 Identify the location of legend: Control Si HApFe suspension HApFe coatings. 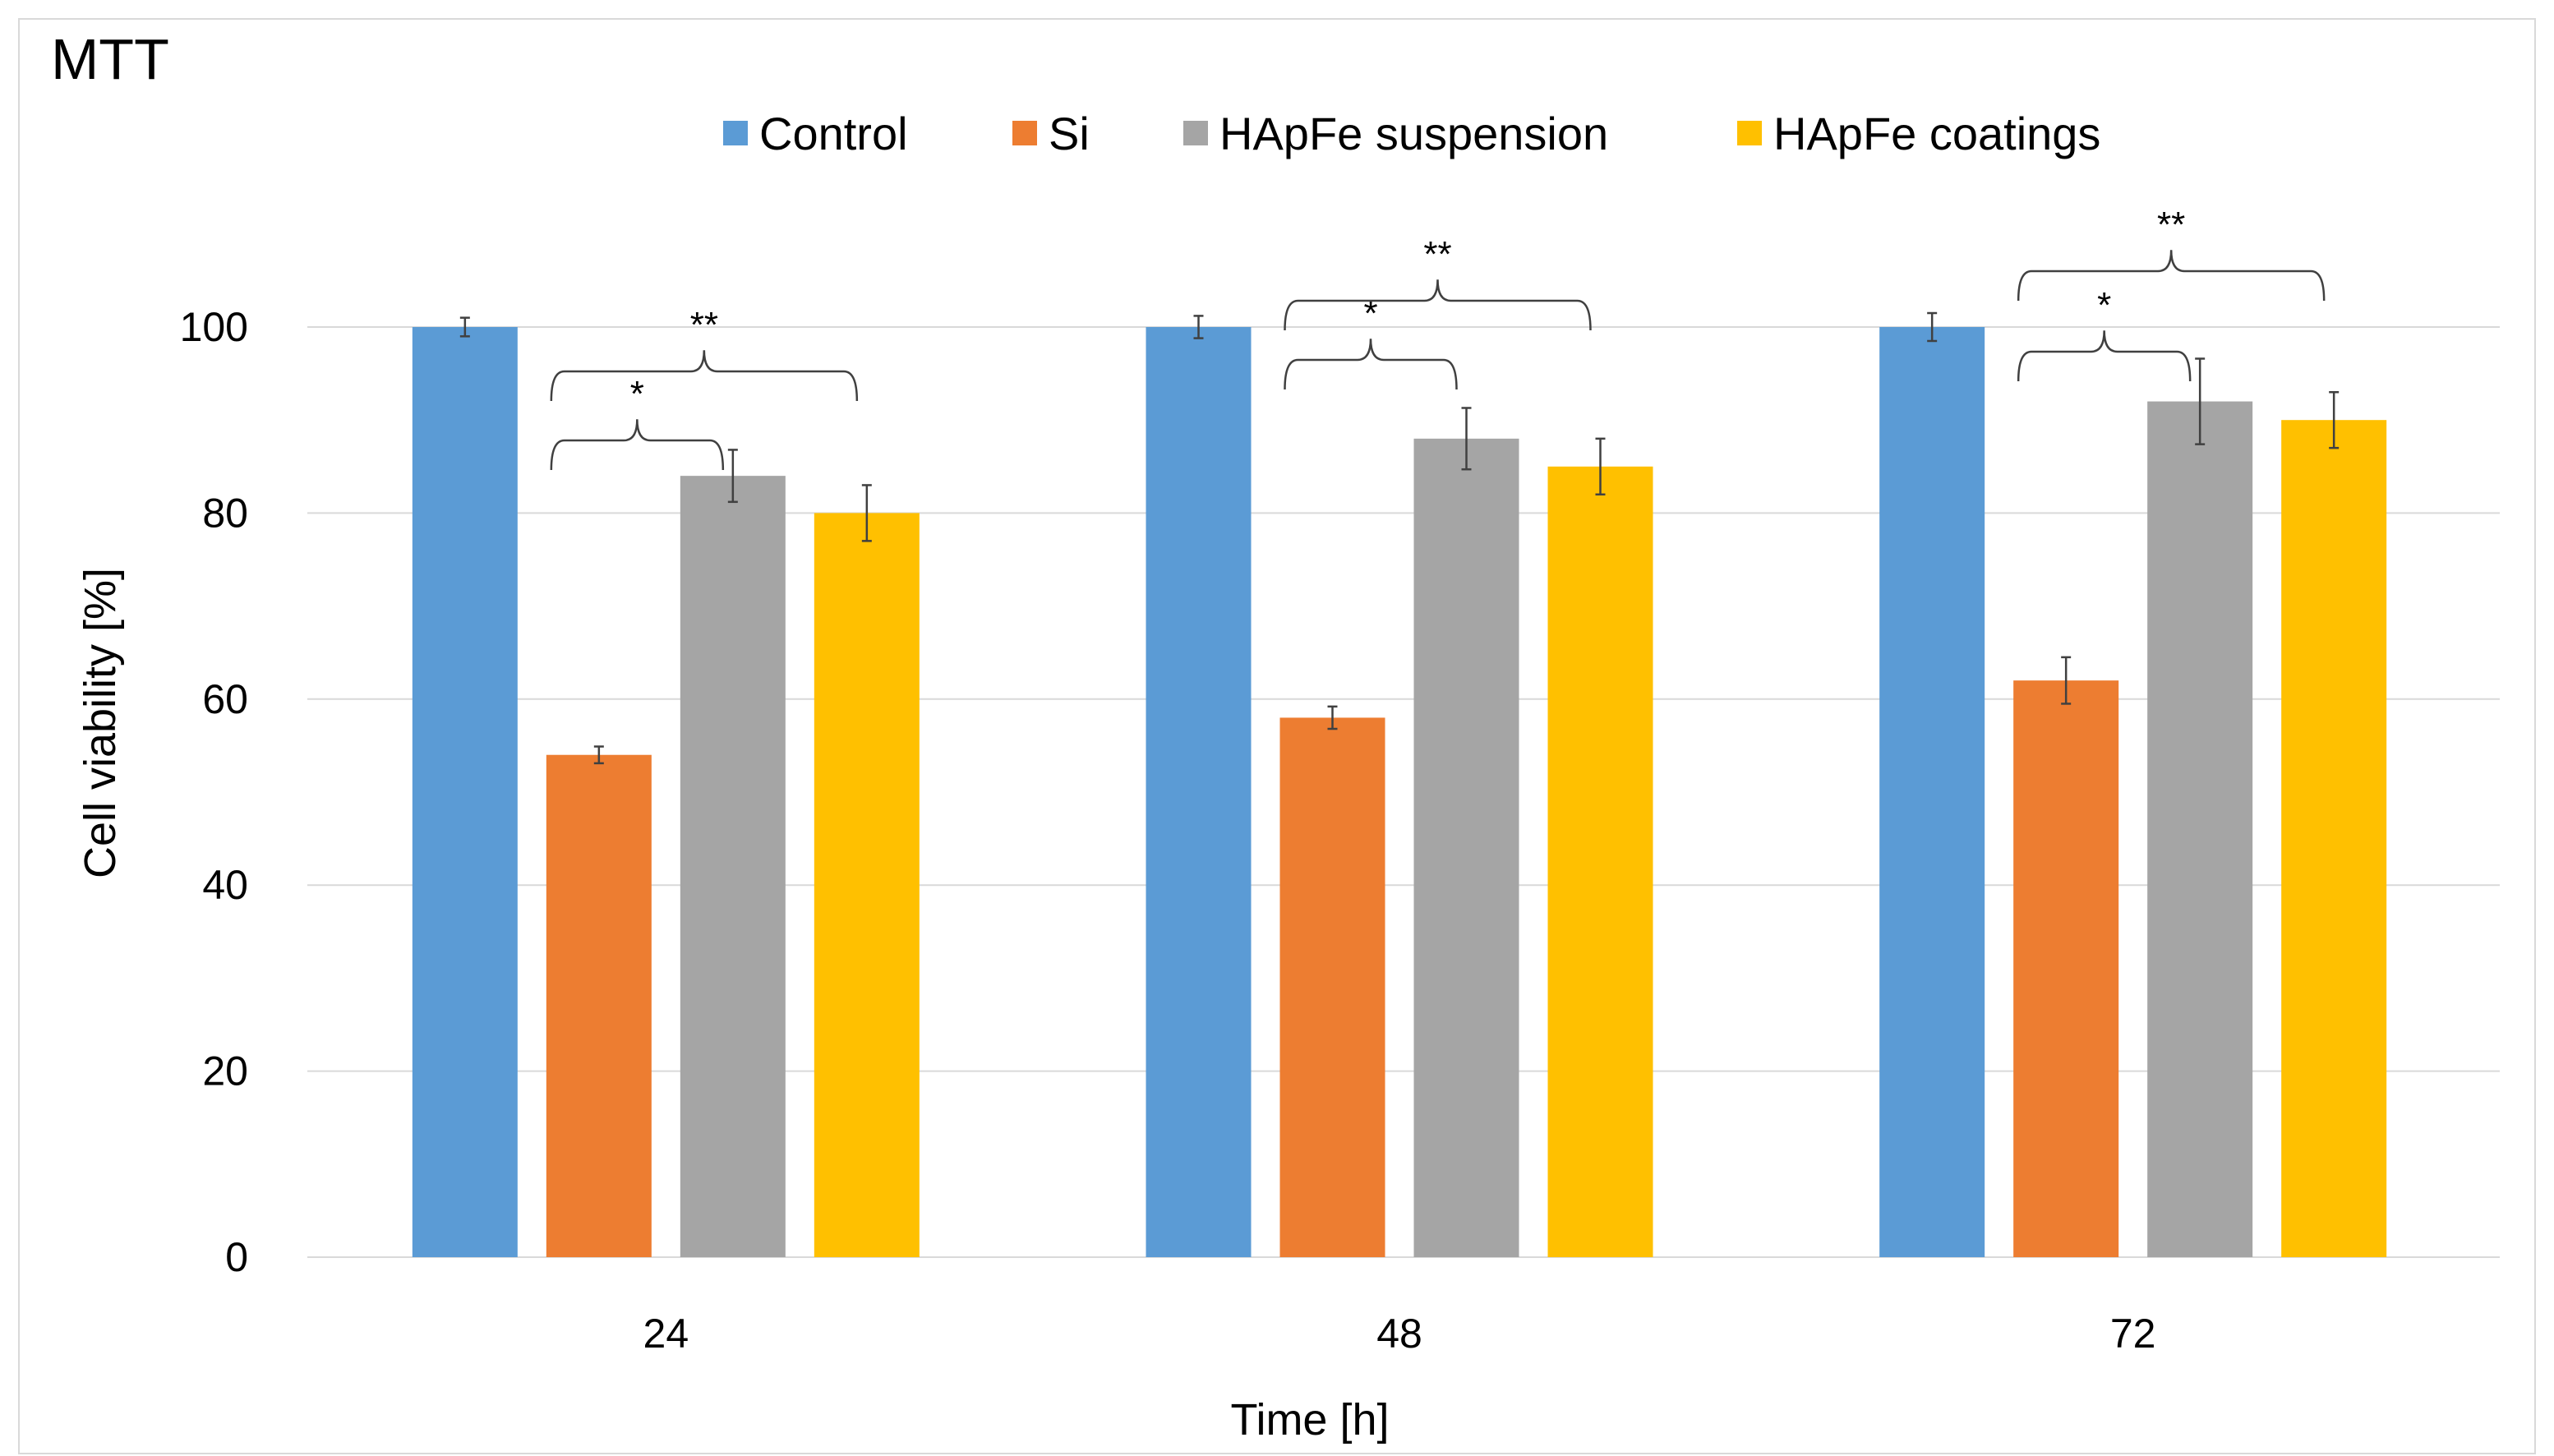
(1411, 133).